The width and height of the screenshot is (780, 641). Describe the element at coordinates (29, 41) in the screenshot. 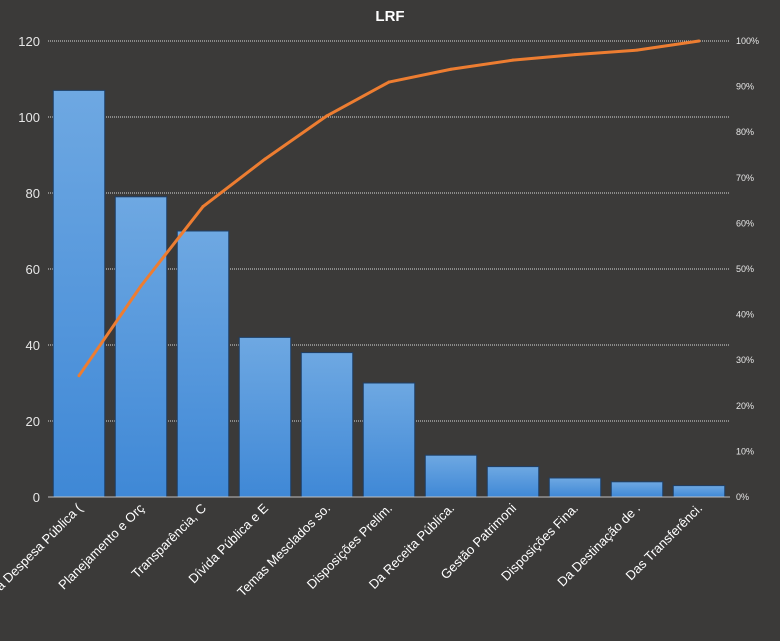

I see `y-left-tick-label: 120` at that location.